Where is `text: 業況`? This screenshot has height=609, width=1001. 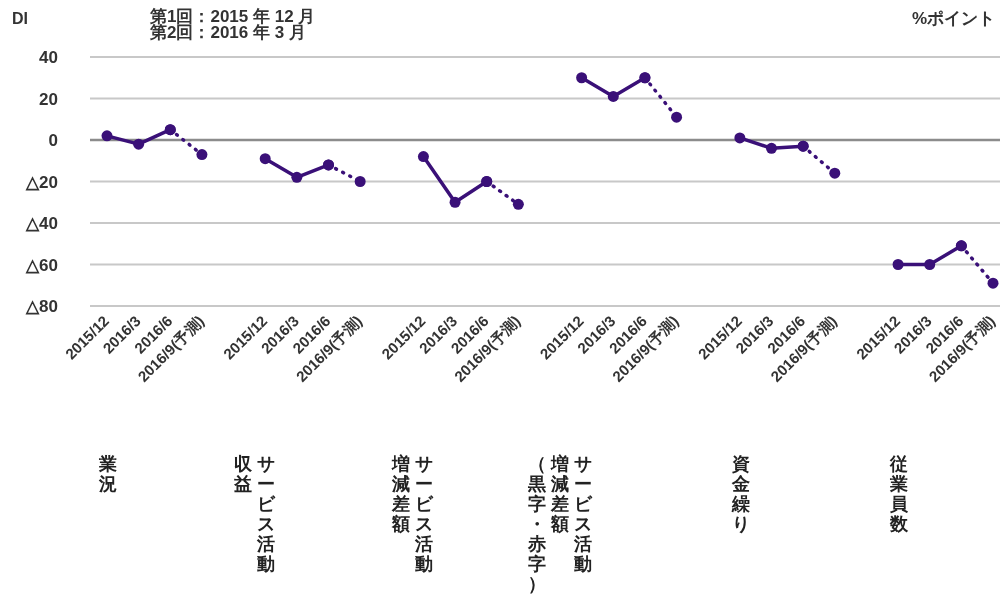
text: 業況 is located at coordinates (107, 474).